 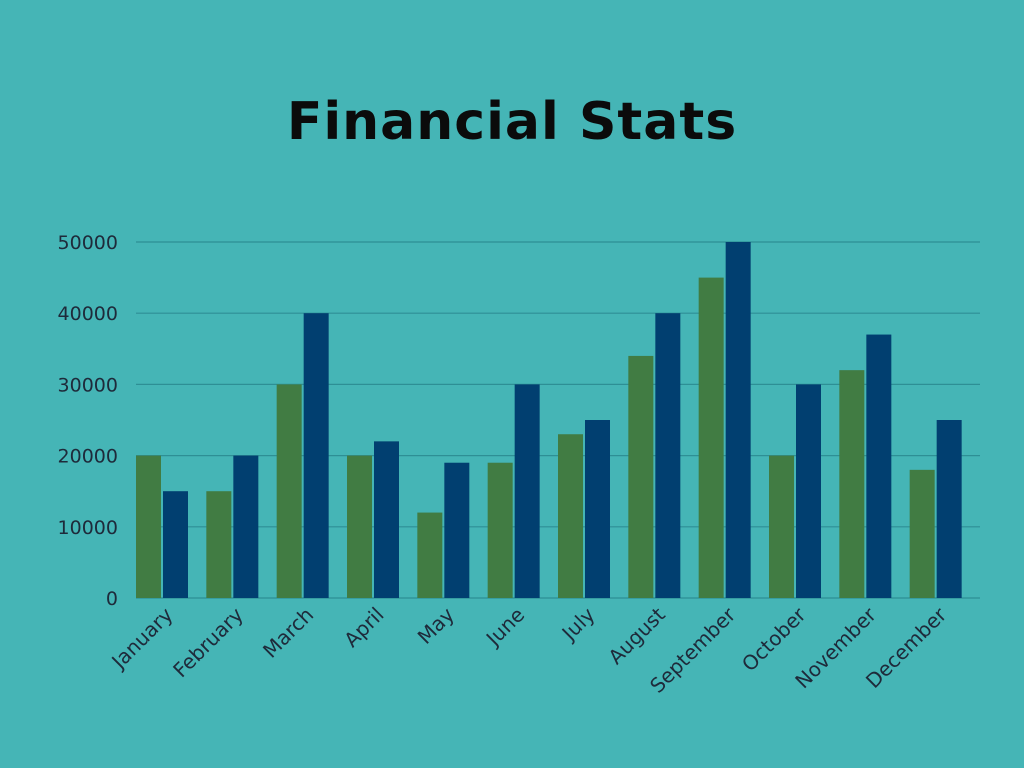 I want to click on x-category-label: July, so click(x=578, y=624).